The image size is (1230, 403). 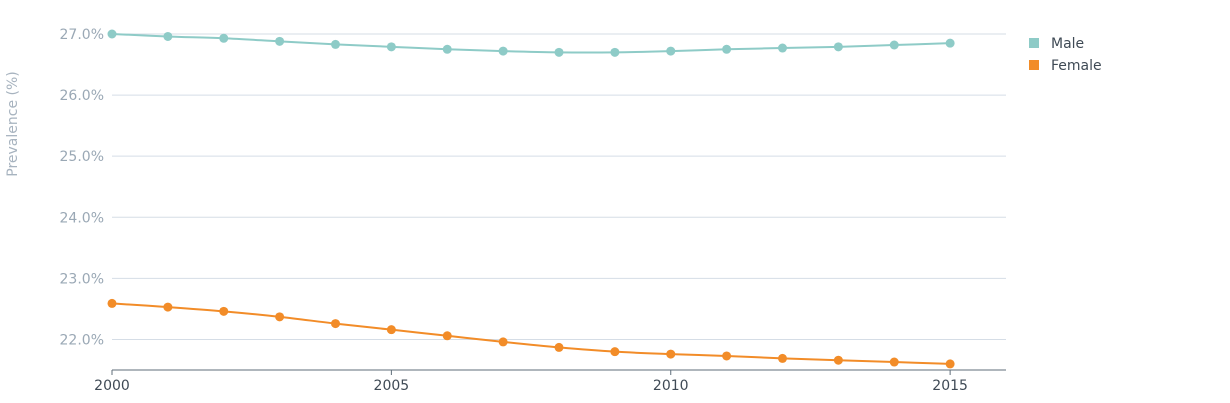 I want to click on x-tick-label: 2015, so click(x=950, y=386).